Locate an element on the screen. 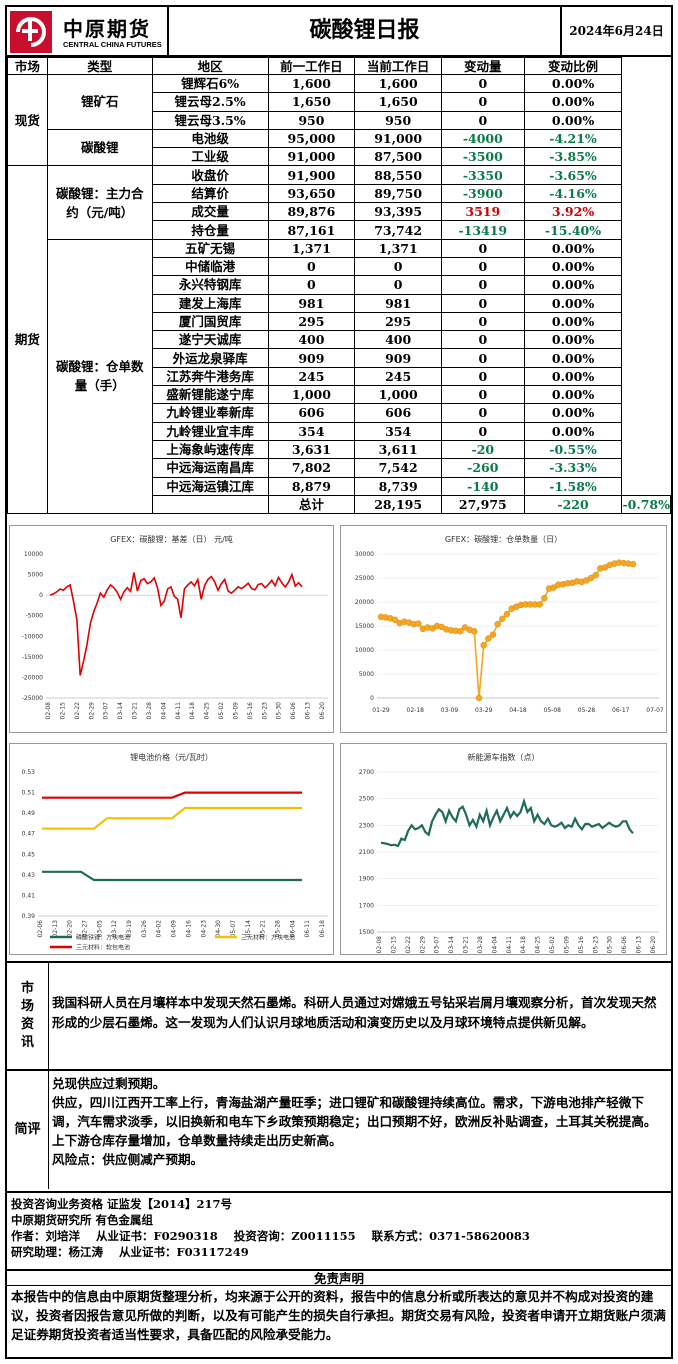 The height and width of the screenshot is (1364, 678). x-tick-label: 02-18 is located at coordinates (416, 710).